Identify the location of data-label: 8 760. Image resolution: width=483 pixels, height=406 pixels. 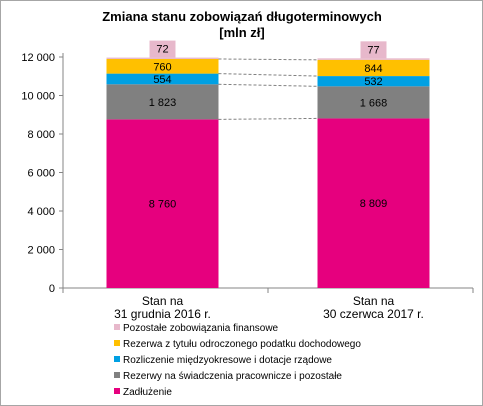
(163, 205).